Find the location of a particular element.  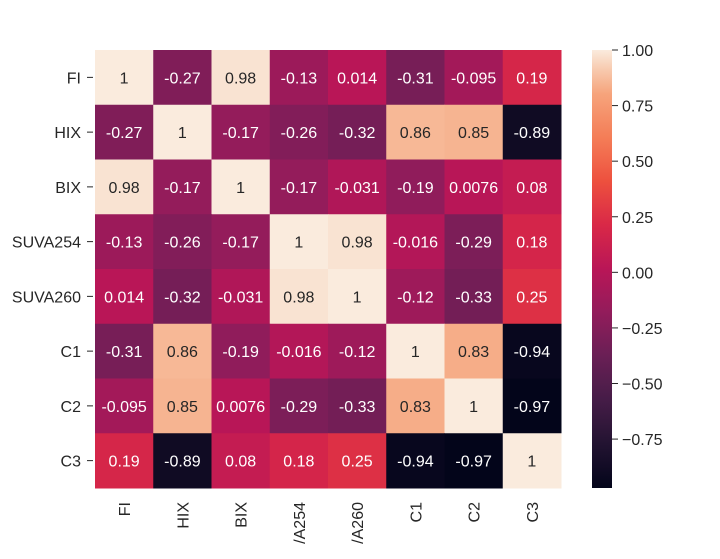

cell-value-label: -0.095 is located at coordinates (473, 78).